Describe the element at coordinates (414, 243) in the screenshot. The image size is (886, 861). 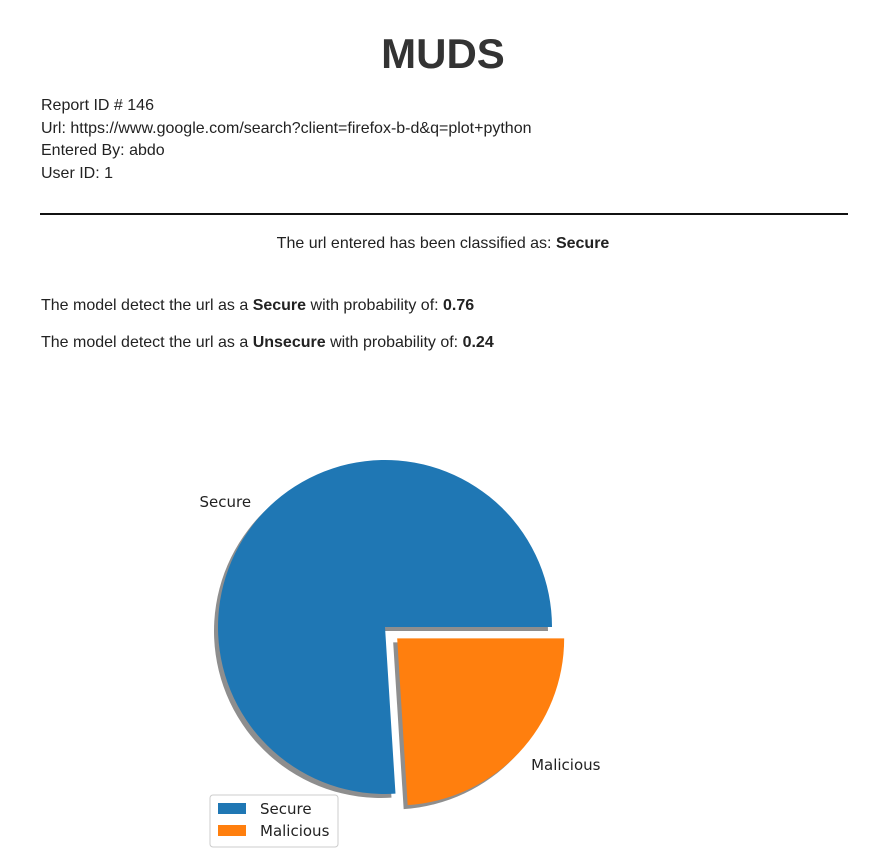
I see `classification-prefix: The url entered has been classified as:` at that location.